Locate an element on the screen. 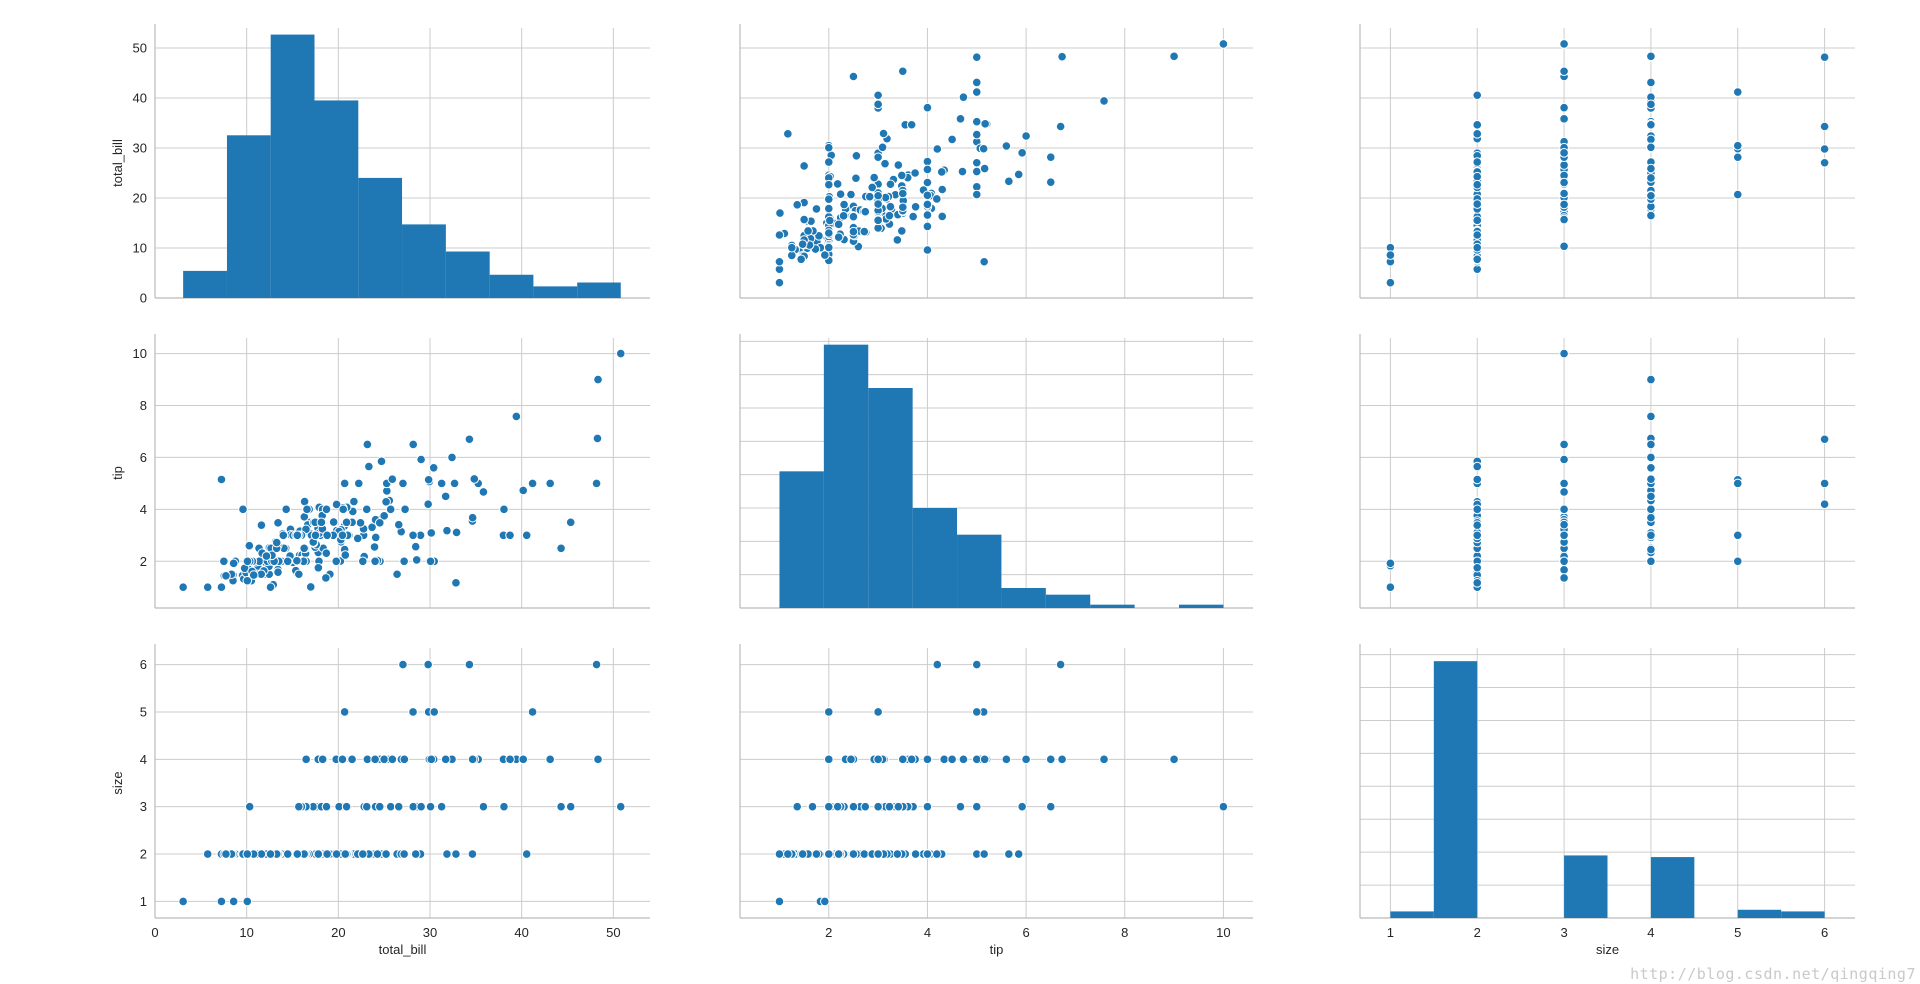 Image resolution: width=1920 pixels, height=984 pixels. y-tick-label: 50 is located at coordinates (140, 48).